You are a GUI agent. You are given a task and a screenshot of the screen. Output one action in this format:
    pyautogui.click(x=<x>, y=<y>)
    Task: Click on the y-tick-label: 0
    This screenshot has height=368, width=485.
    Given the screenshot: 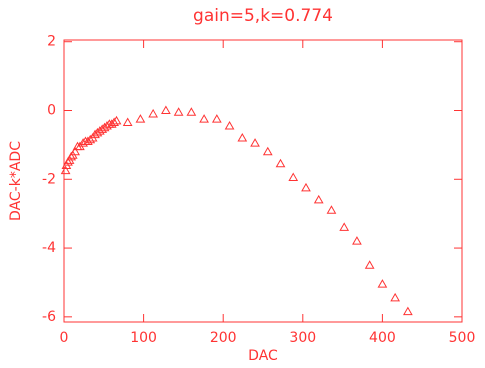 What is the action you would take?
    pyautogui.click(x=51, y=111)
    